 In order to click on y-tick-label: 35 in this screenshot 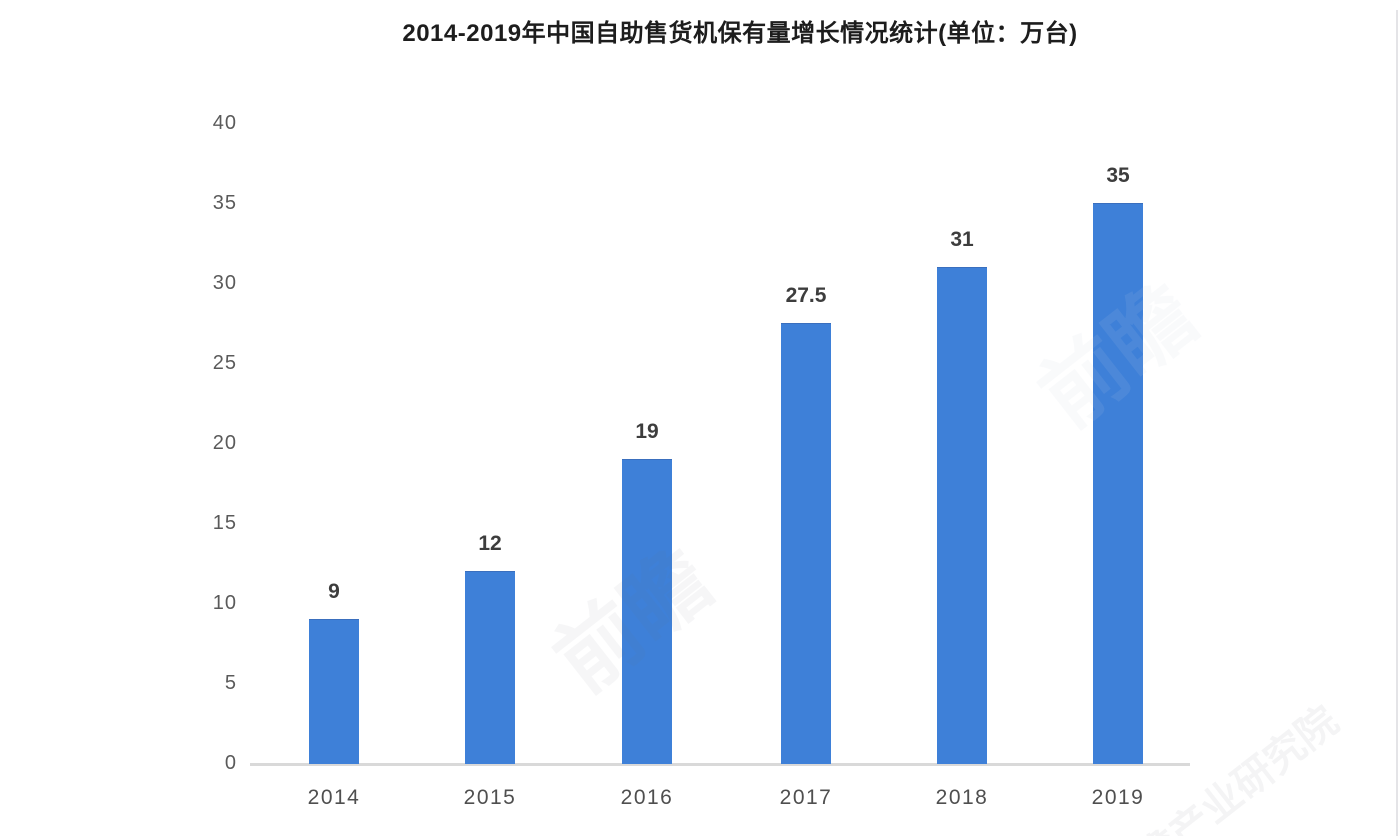, I will do `click(224, 203)`.